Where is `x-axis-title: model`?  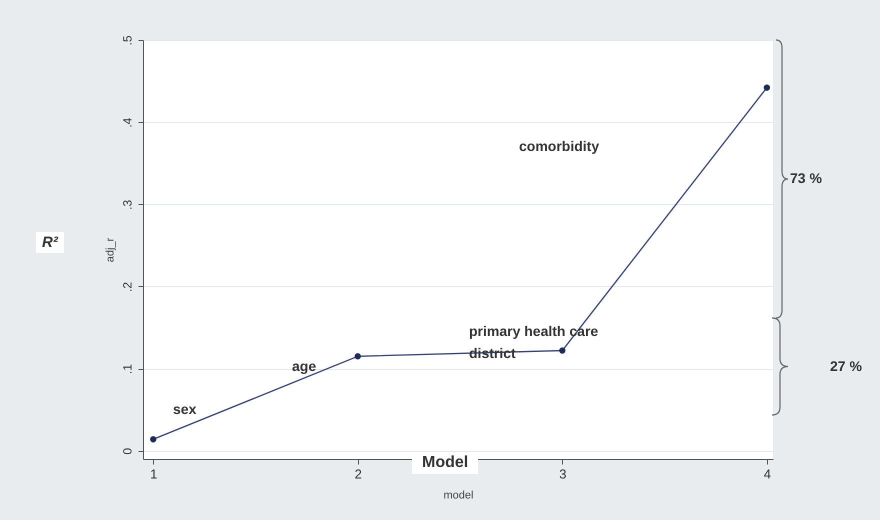 x-axis-title: model is located at coordinates (459, 496).